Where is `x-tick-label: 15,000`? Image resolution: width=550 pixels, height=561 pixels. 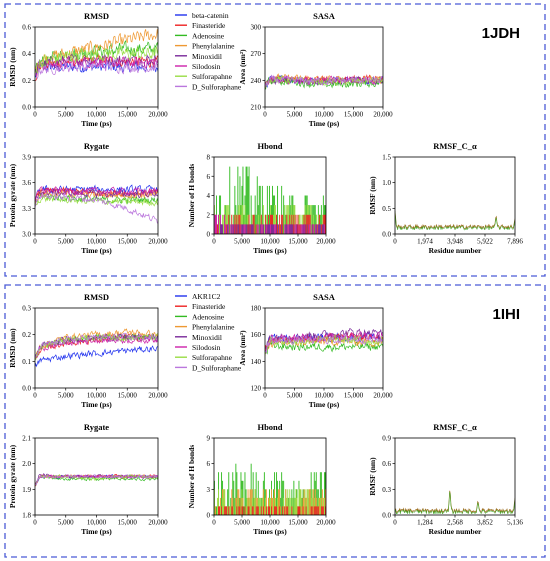 x-tick-label: 15,000 is located at coordinates (298, 242).